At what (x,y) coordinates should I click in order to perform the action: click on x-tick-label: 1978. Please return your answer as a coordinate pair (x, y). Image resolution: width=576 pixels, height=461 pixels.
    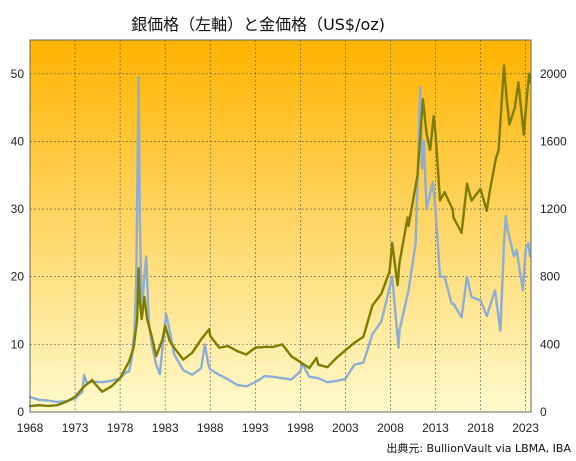
    Looking at the image, I should click on (120, 428).